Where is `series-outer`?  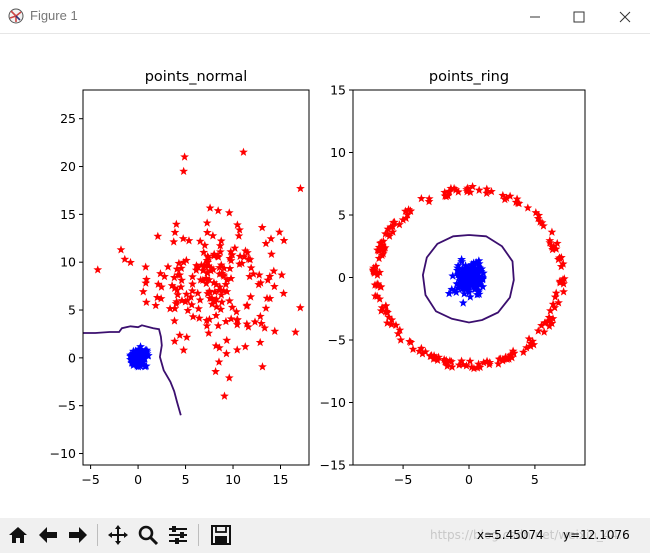
series-outer is located at coordinates (199, 273).